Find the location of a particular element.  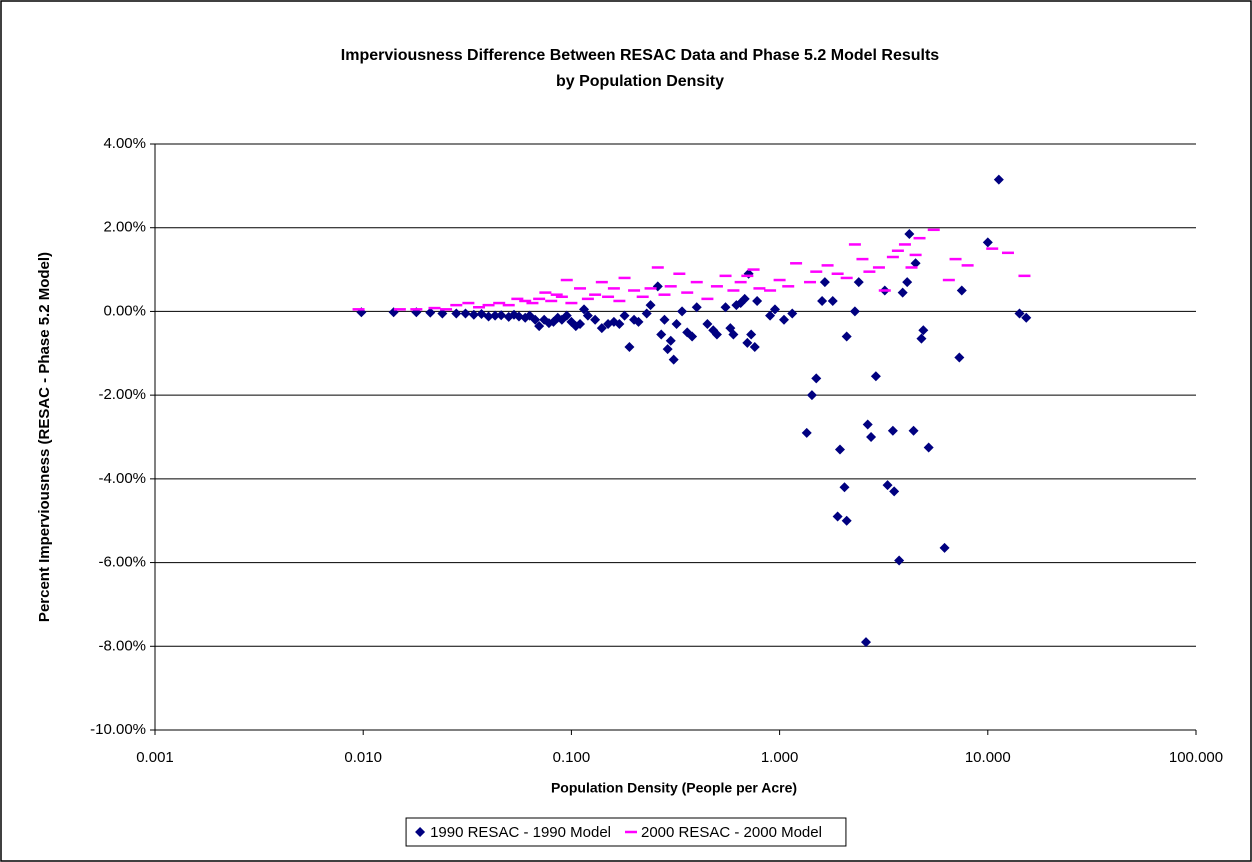

x-axis-label: Population Density (People per Acre) is located at coordinates (674, 788).